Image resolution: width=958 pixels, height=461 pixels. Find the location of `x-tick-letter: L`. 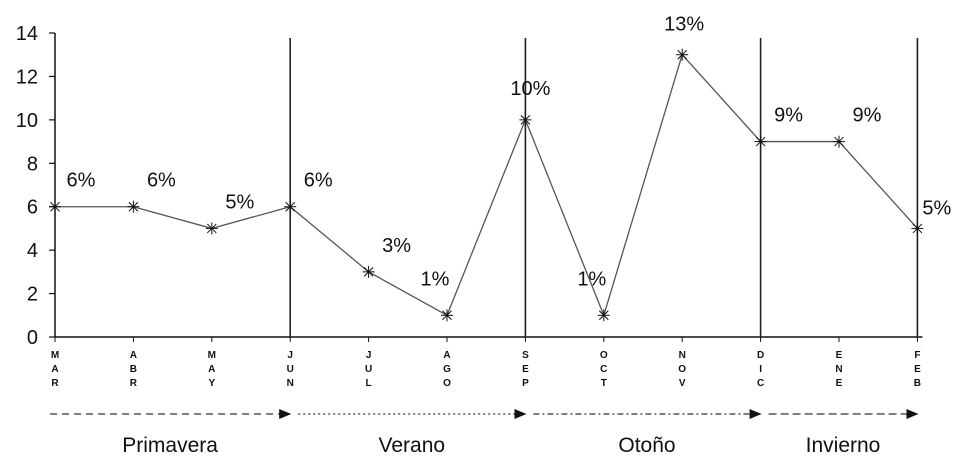

x-tick-letter: L is located at coordinates (369, 383).